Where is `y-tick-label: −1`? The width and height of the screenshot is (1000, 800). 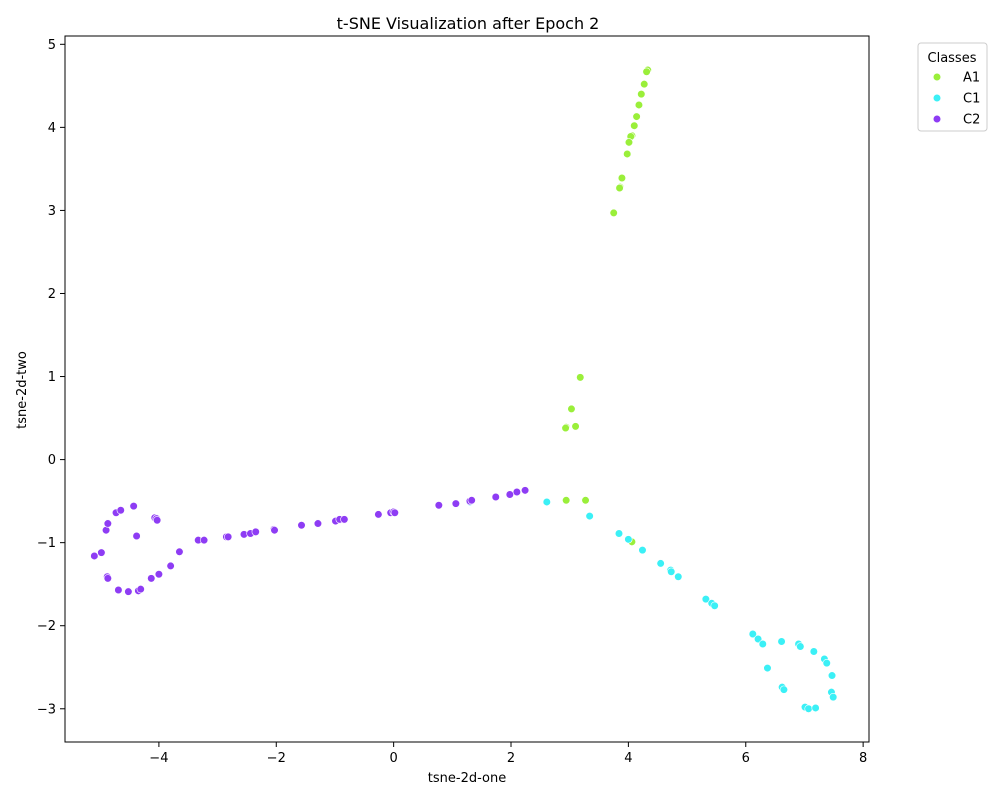
y-tick-label: −1 is located at coordinates (46, 543).